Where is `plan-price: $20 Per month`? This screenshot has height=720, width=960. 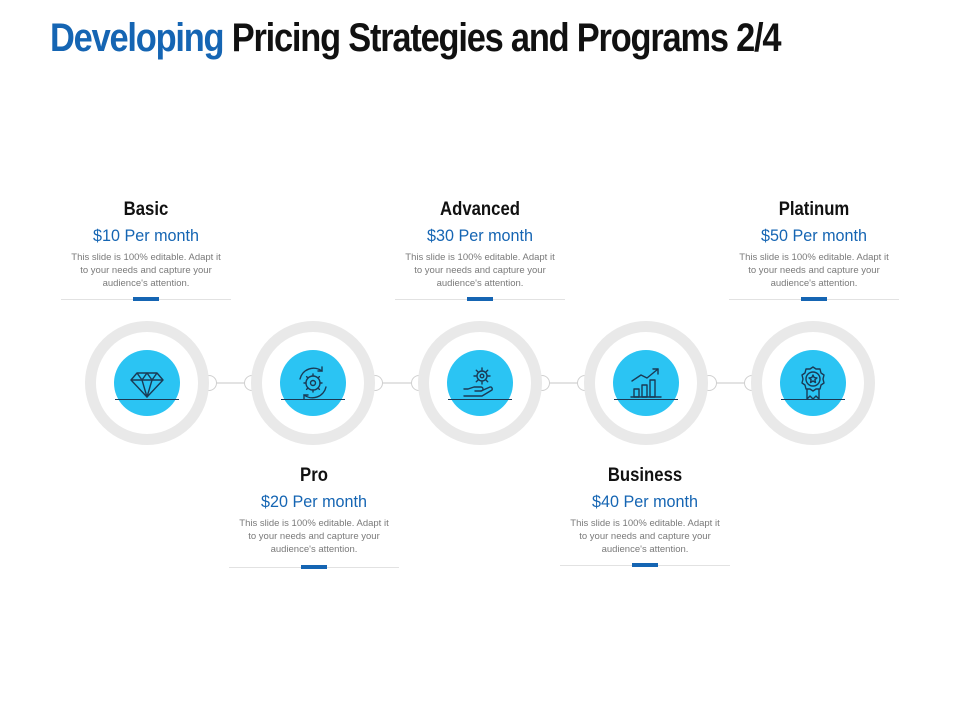
plan-price: $20 Per month is located at coordinates (314, 501).